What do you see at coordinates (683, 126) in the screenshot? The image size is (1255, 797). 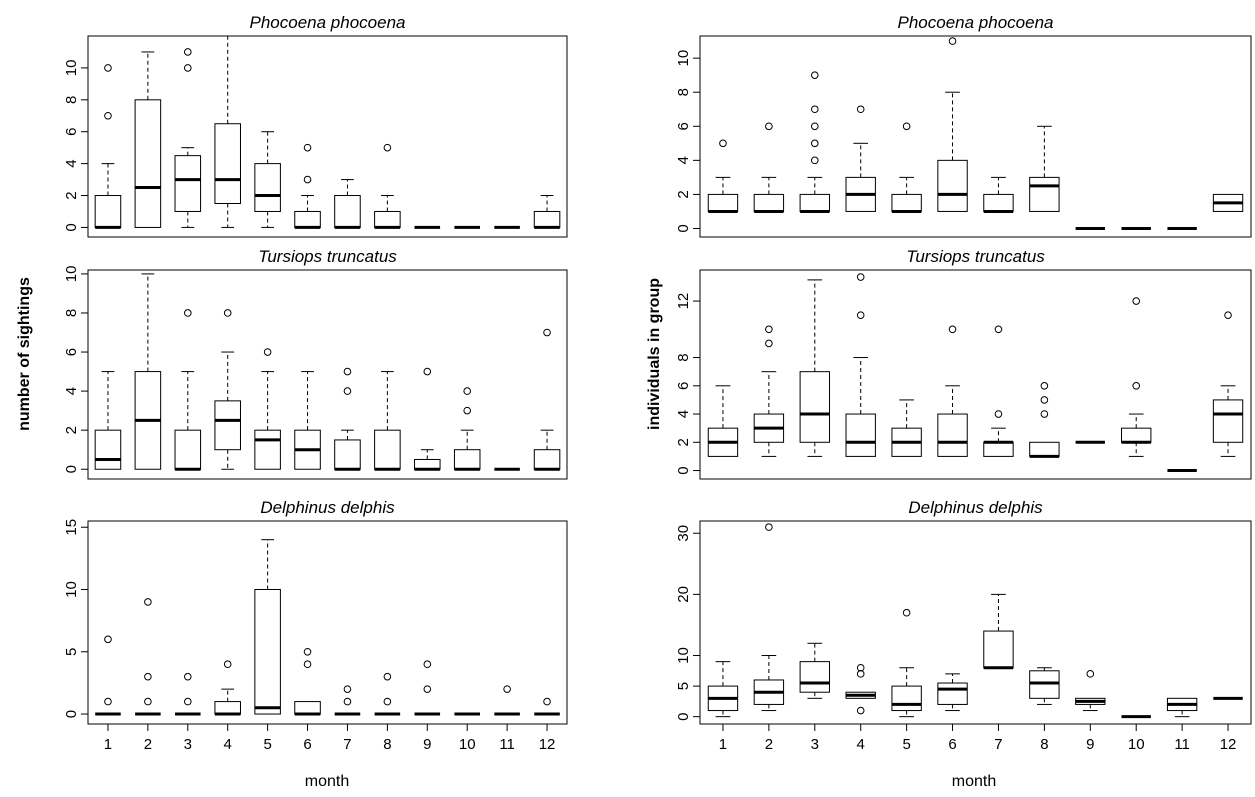 I see `y-tick-label: 6` at bounding box center [683, 126].